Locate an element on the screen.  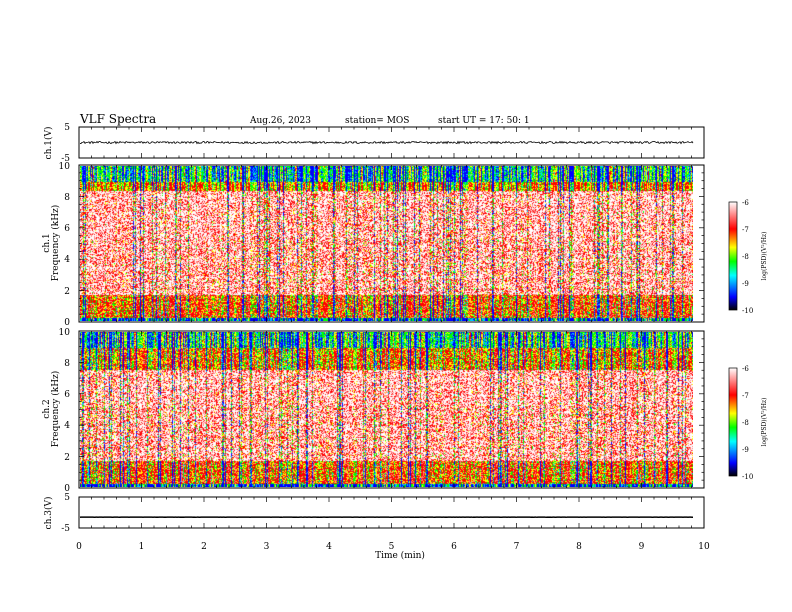
ch2-colorbar-label: log(PSD)(V²/Hz) is located at coordinates (764, 422).